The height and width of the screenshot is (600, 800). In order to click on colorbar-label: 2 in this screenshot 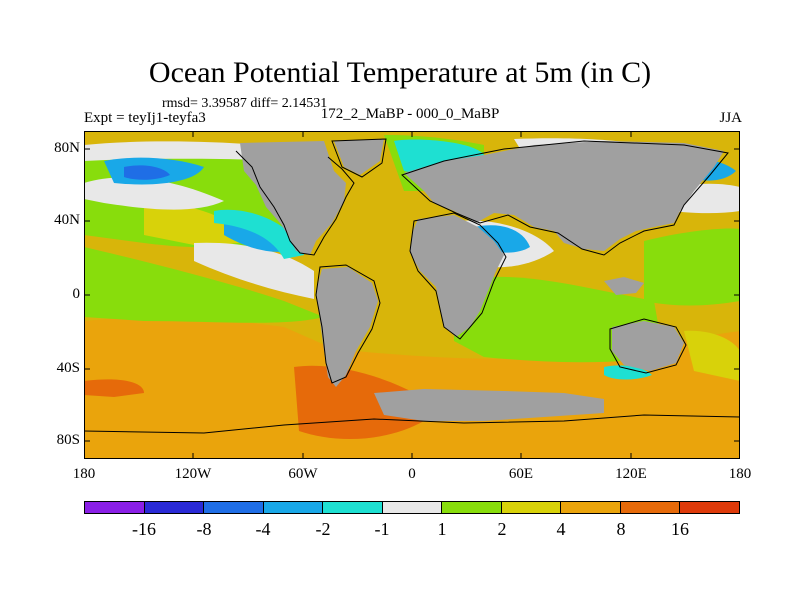, I will do `click(502, 529)`.